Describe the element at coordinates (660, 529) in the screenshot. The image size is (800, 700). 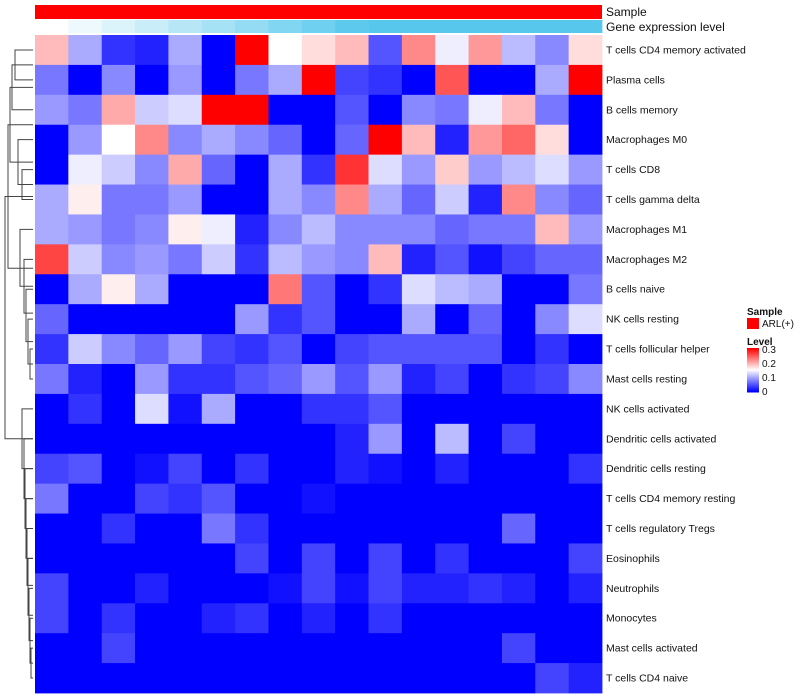
I see `row-label: T cells regulatory Tregs` at that location.